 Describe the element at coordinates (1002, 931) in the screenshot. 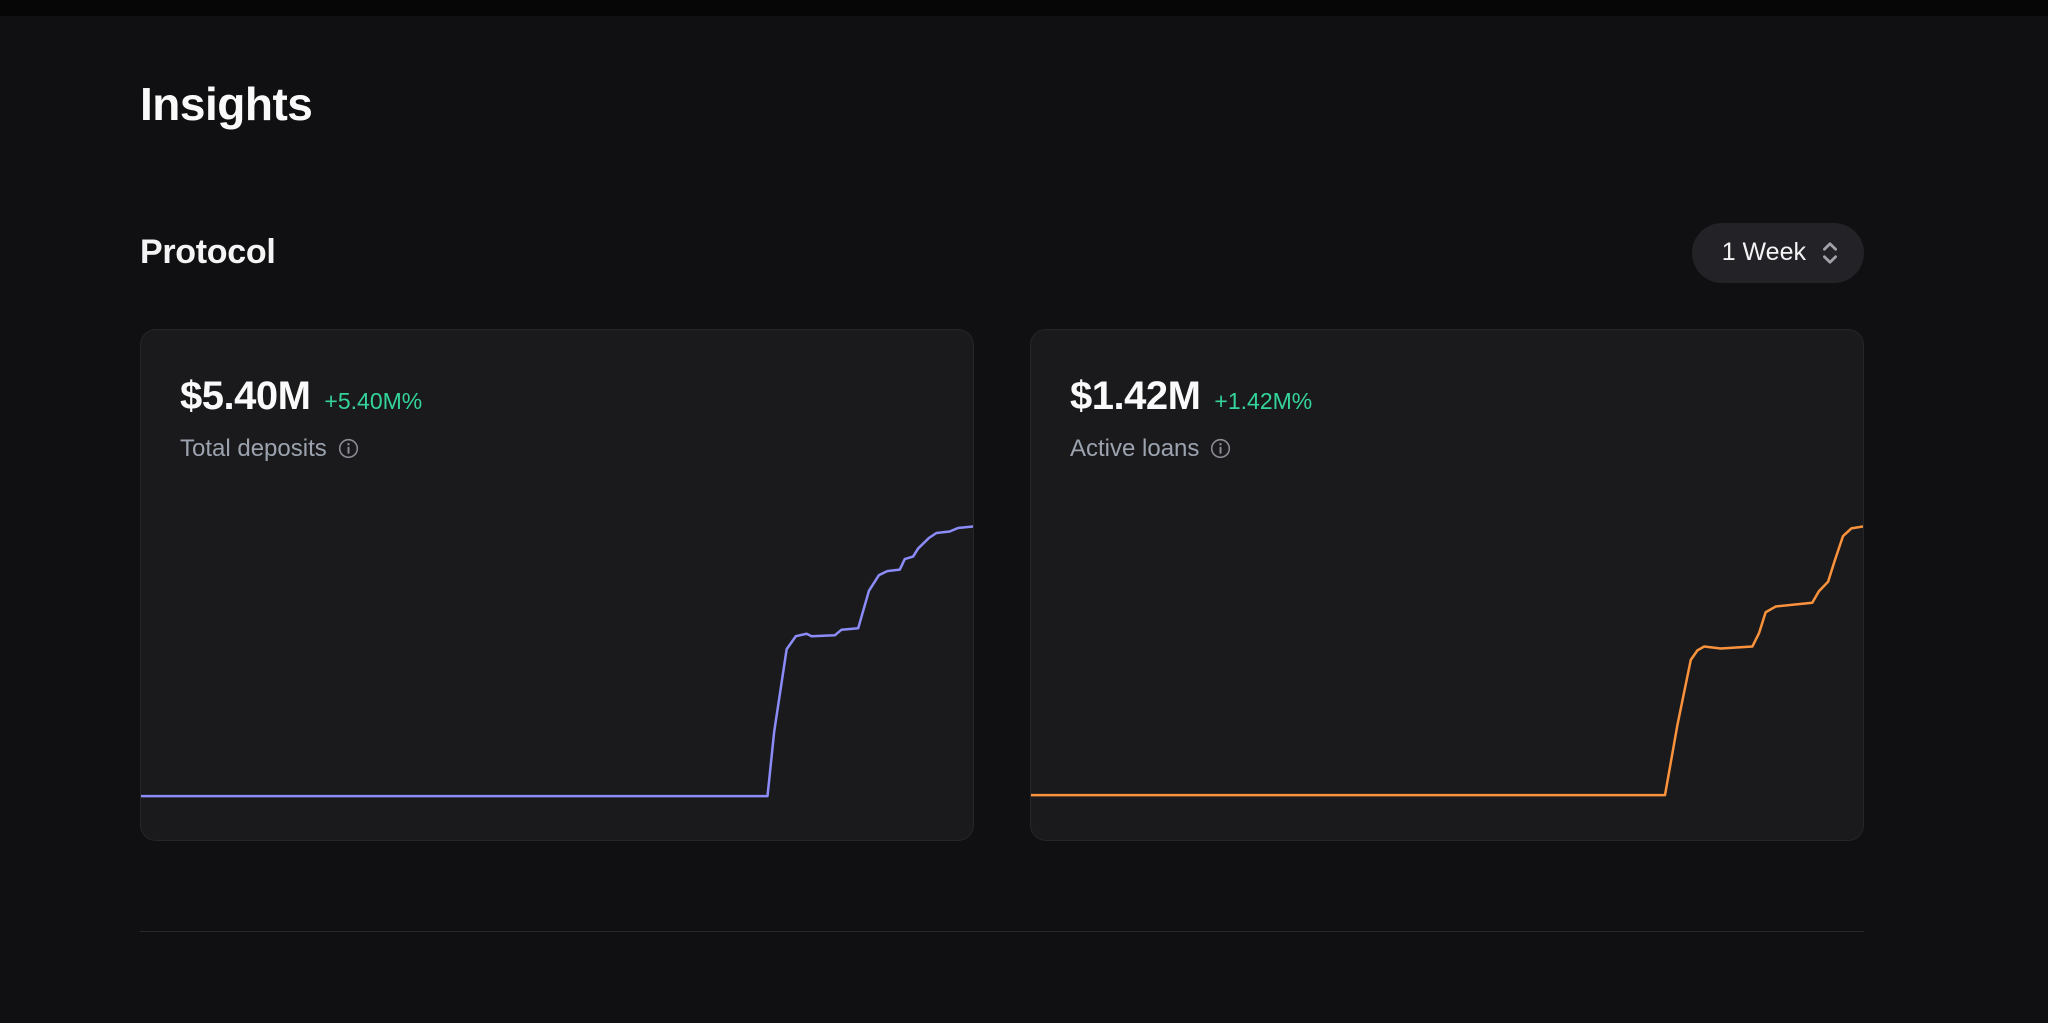

I see `section-divider` at that location.